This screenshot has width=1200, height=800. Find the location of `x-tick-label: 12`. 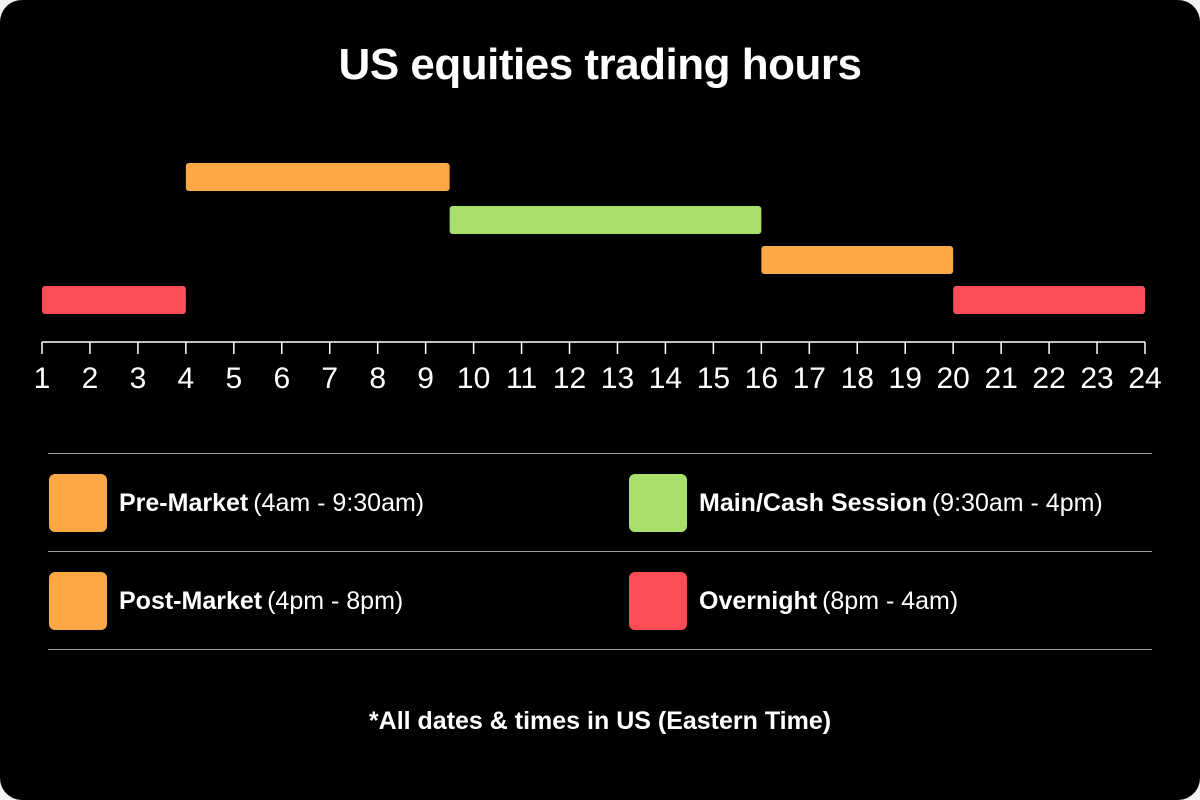

x-tick-label: 12 is located at coordinates (569, 378).